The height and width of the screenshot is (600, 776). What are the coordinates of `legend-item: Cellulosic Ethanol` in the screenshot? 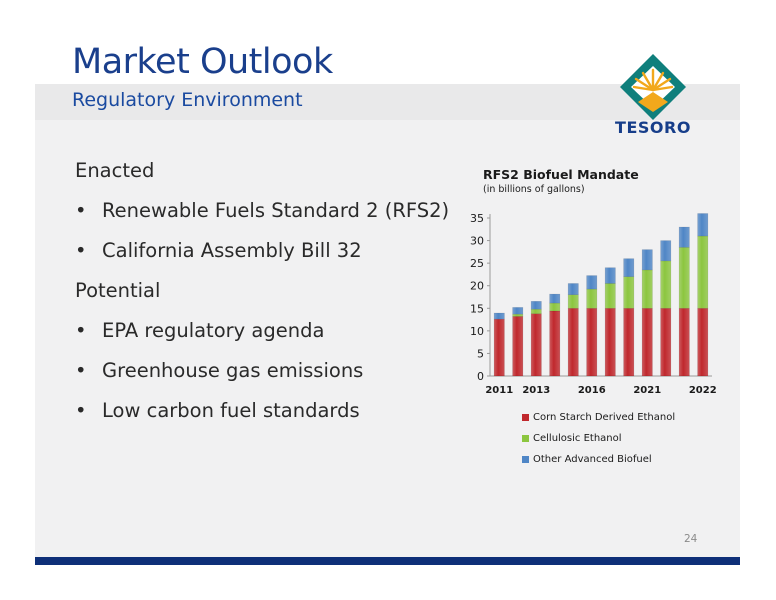 It's located at (598, 438).